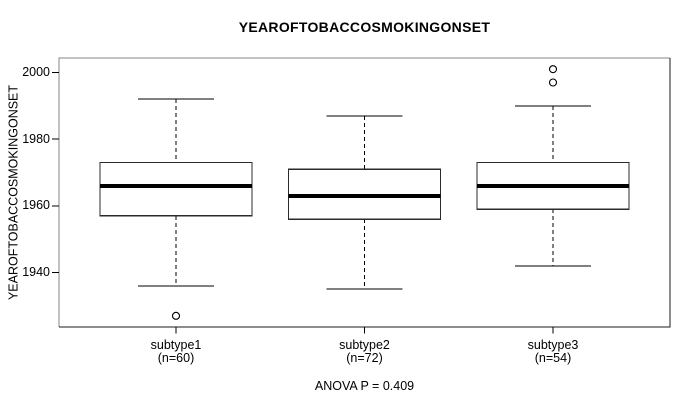 The height and width of the screenshot is (400, 700). I want to click on x-category-label: subtype3 (n=54), so click(553, 352).